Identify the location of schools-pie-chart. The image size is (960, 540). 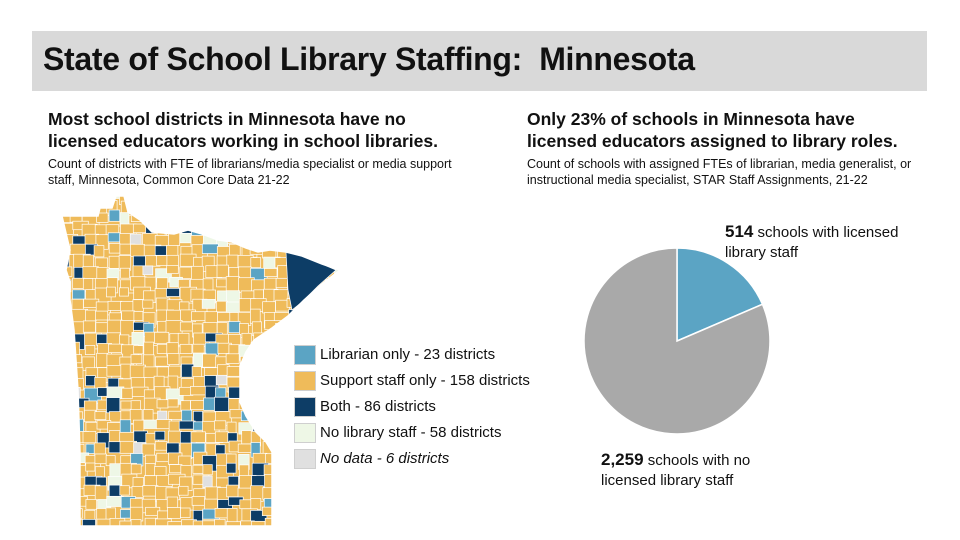
(677, 341).